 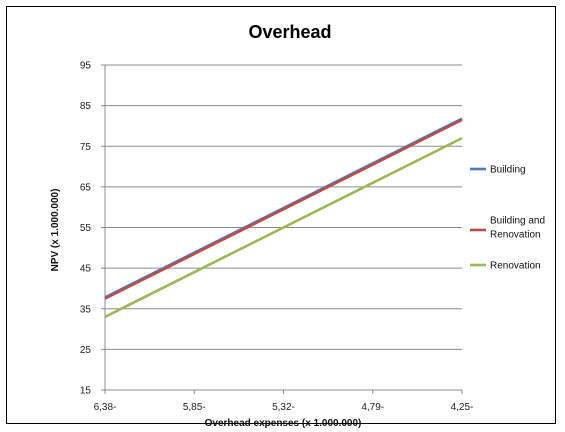 I want to click on legend-label: Building, so click(x=508, y=170).